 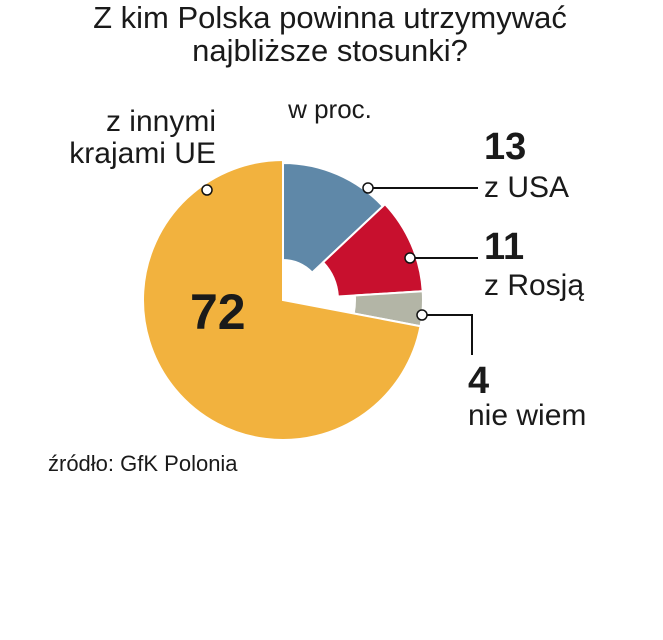 What do you see at coordinates (447, 334) in the screenshot?
I see `leader-line` at bounding box center [447, 334].